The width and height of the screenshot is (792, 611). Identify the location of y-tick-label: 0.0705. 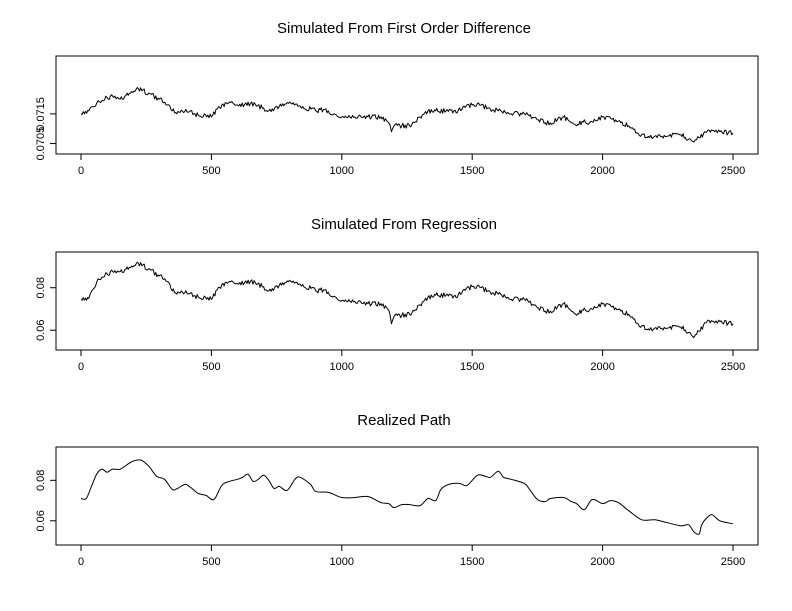
(41, 144).